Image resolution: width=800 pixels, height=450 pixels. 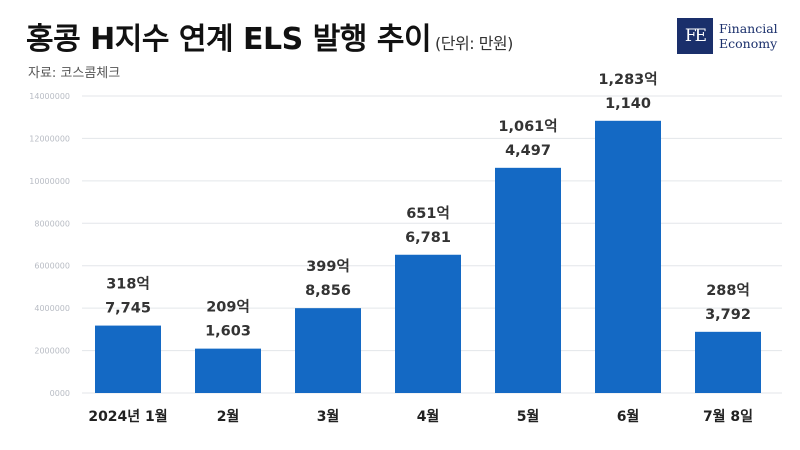 What do you see at coordinates (428, 416) in the screenshot?
I see `x-category-label: 4월` at bounding box center [428, 416].